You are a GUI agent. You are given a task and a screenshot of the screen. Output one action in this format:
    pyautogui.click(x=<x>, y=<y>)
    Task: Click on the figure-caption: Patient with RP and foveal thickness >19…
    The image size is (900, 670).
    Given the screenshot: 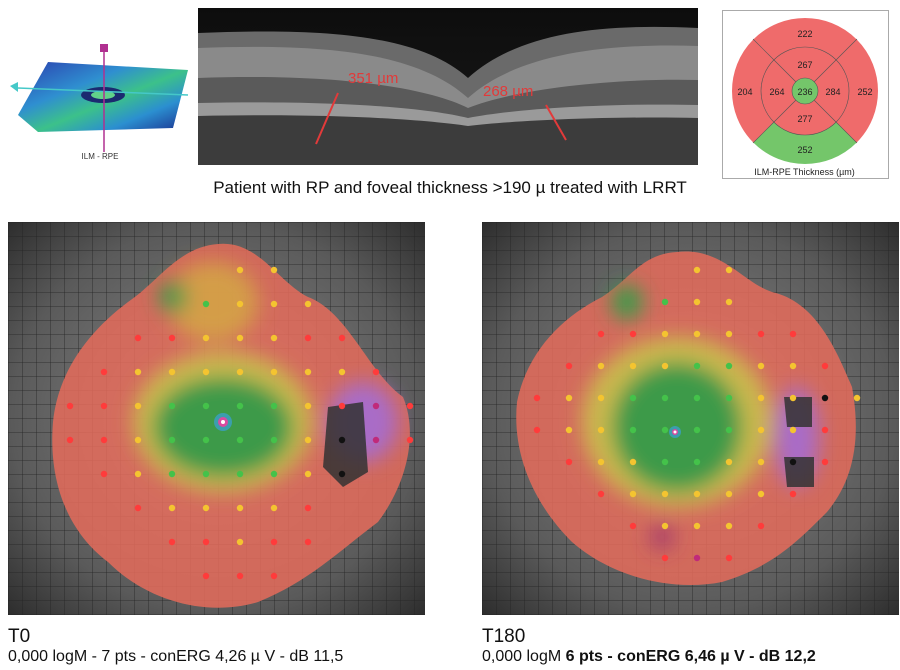 What is the action you would take?
    pyautogui.click(x=450, y=187)
    